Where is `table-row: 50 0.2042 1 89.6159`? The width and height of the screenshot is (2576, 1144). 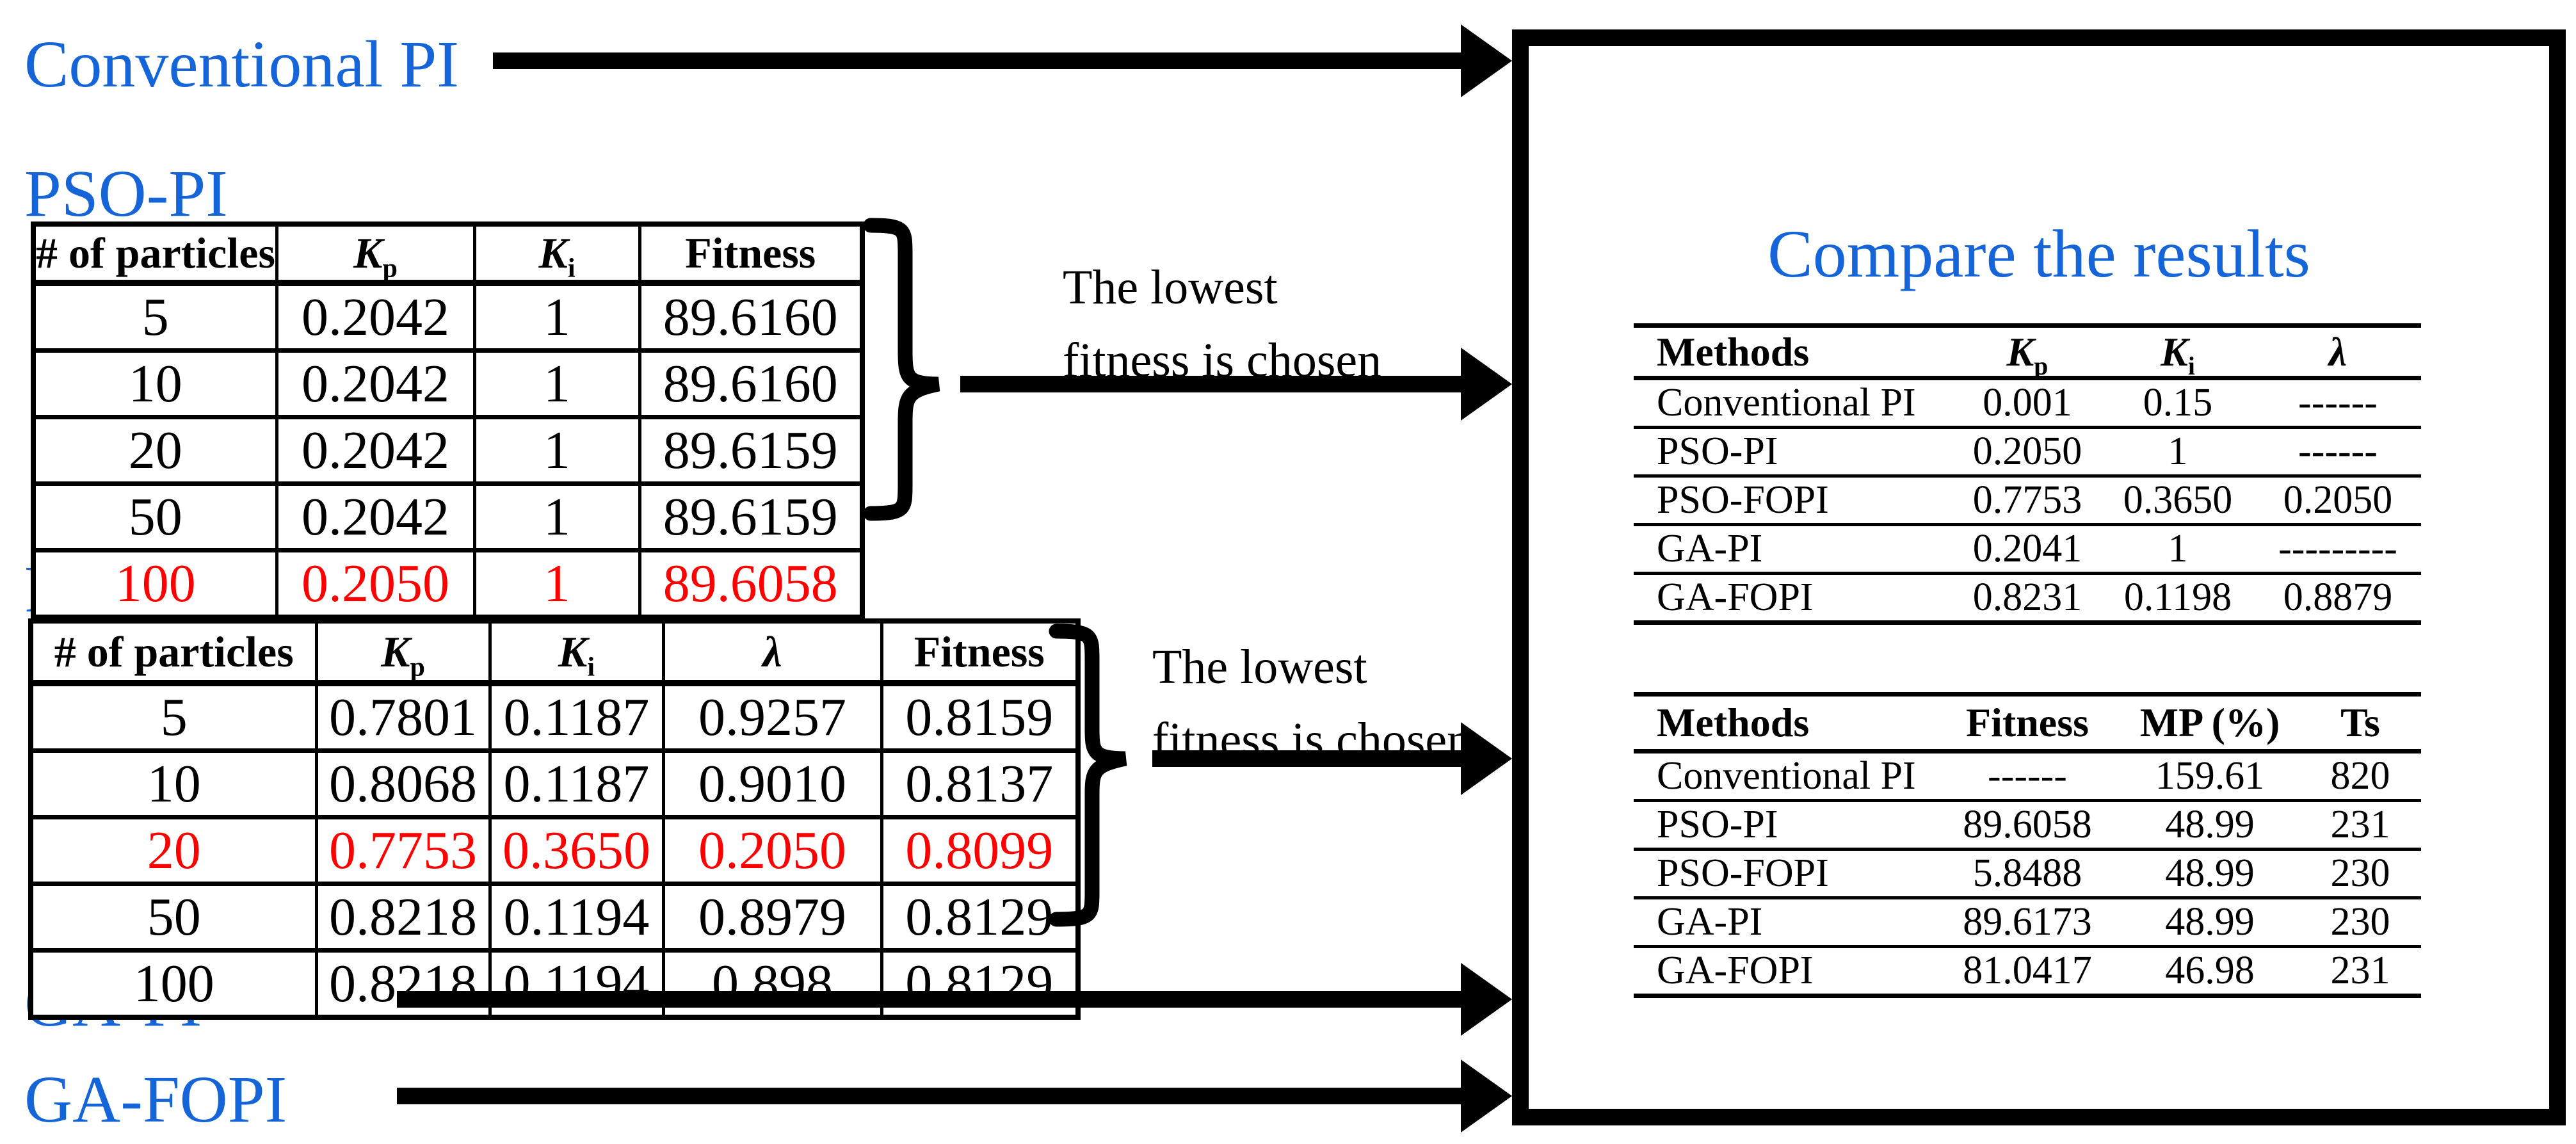
table-row: 50 0.2042 1 89.6159 is located at coordinates (447, 516).